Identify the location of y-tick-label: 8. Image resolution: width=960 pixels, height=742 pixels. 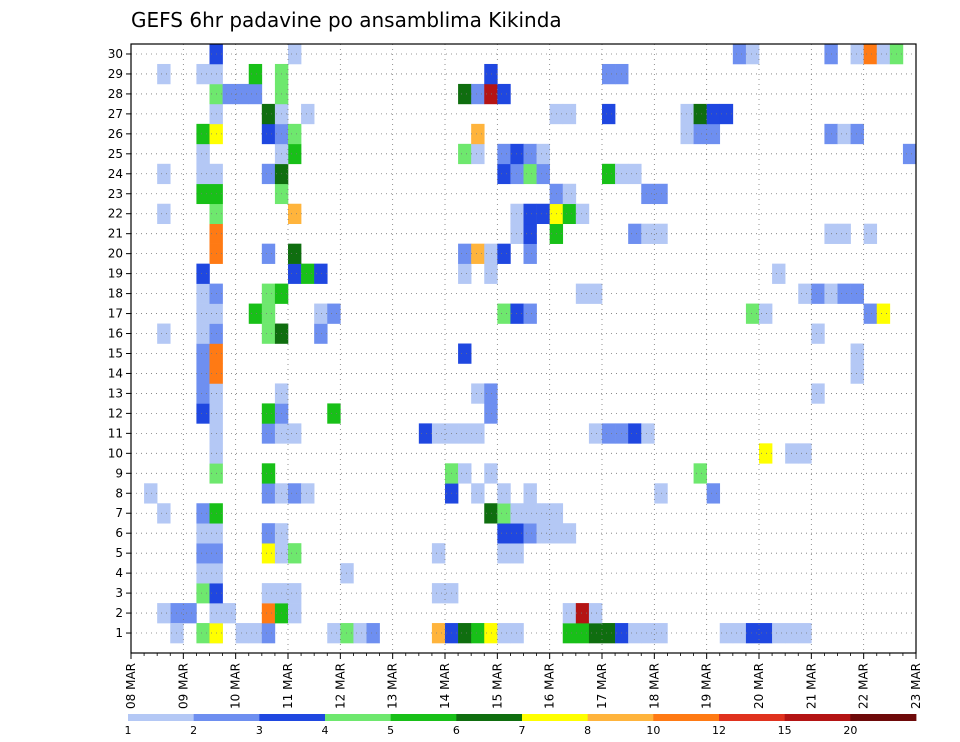
(119, 493).